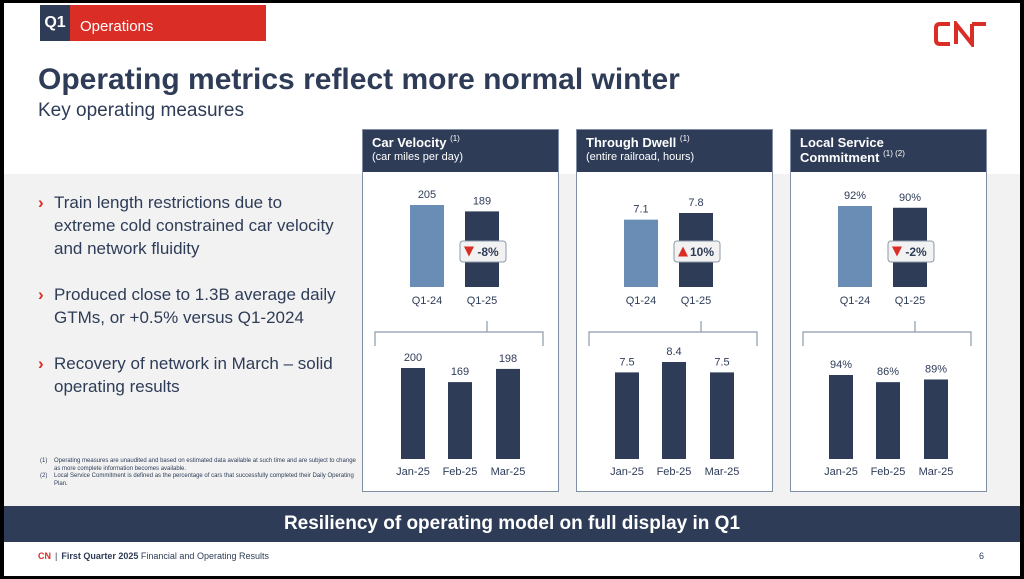 This screenshot has height=579, width=1024. What do you see at coordinates (413, 358) in the screenshot?
I see `month-bar-value: 200` at bounding box center [413, 358].